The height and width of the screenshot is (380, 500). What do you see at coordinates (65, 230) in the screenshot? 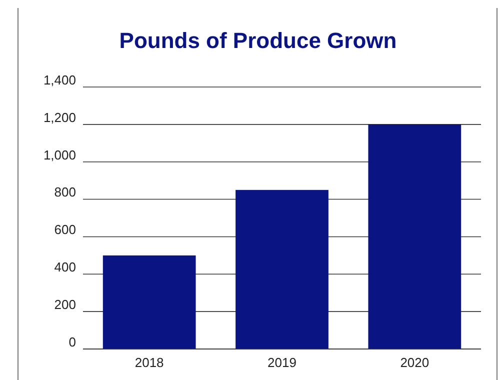
I see `y-tick-label: 600` at bounding box center [65, 230].